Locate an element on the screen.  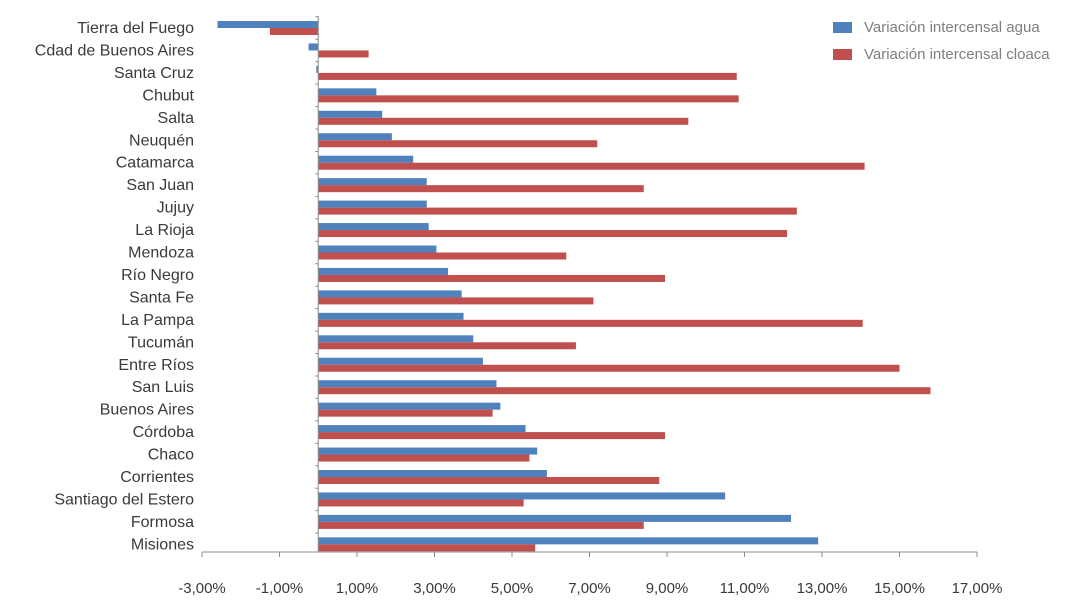
category-label: Mendoza is located at coordinates (161, 253).